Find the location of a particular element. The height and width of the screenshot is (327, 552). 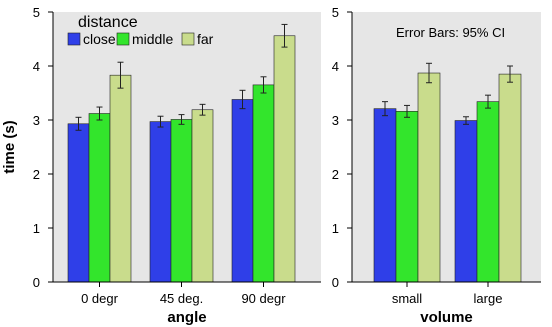

bar-0-degr-close is located at coordinates (78, 203).